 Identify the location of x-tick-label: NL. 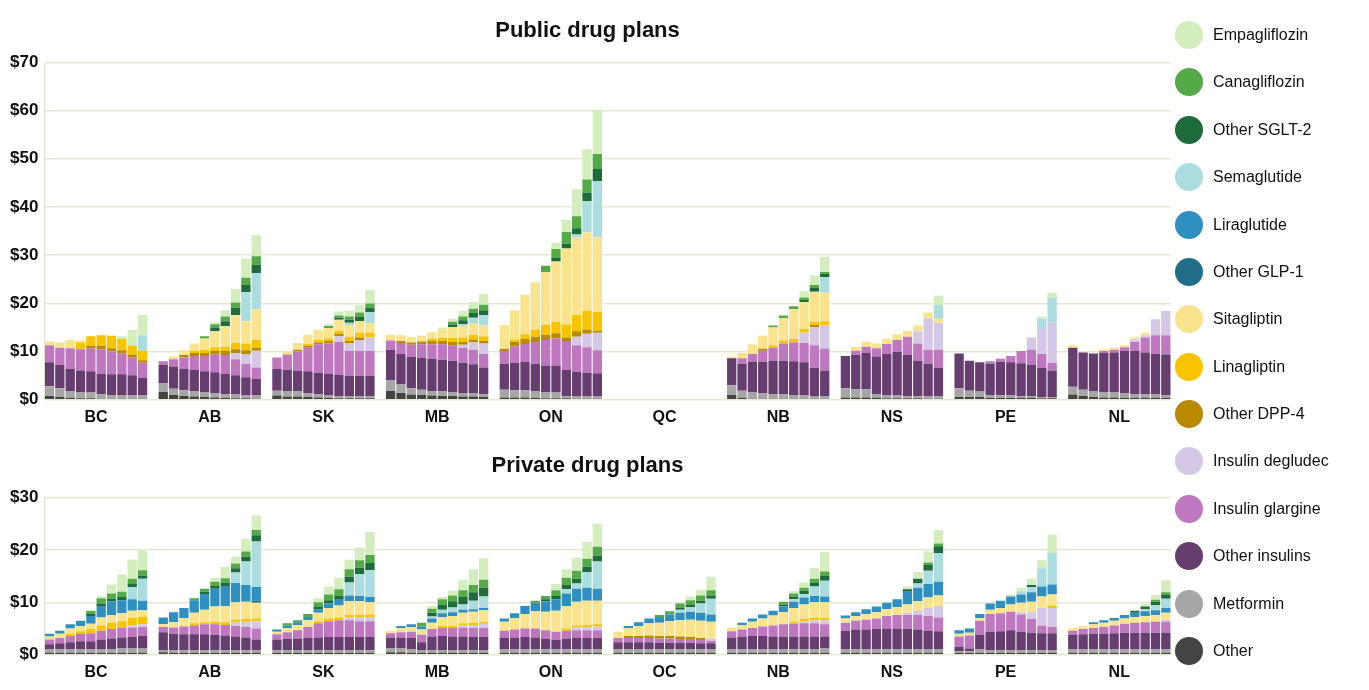
(1119, 671).